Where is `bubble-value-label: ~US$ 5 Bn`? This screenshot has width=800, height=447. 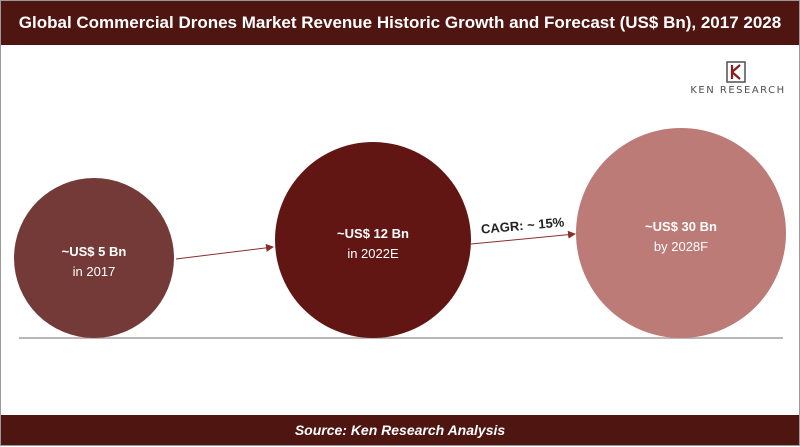
bubble-value-label: ~US$ 5 Bn is located at coordinates (94, 251).